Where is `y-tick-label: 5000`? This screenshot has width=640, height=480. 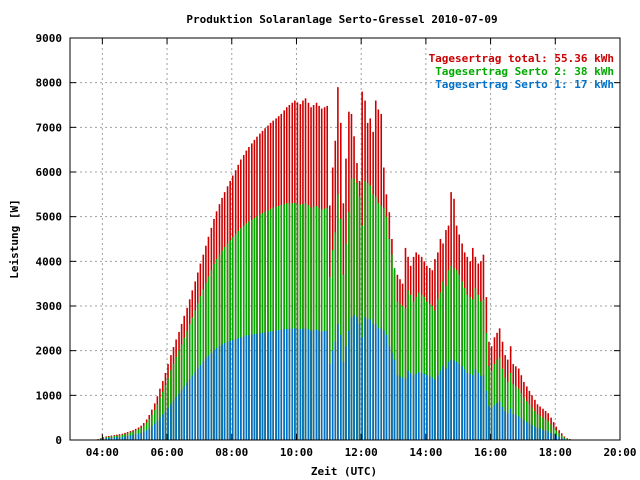 y-tick-label: 5000 is located at coordinates (49, 217).